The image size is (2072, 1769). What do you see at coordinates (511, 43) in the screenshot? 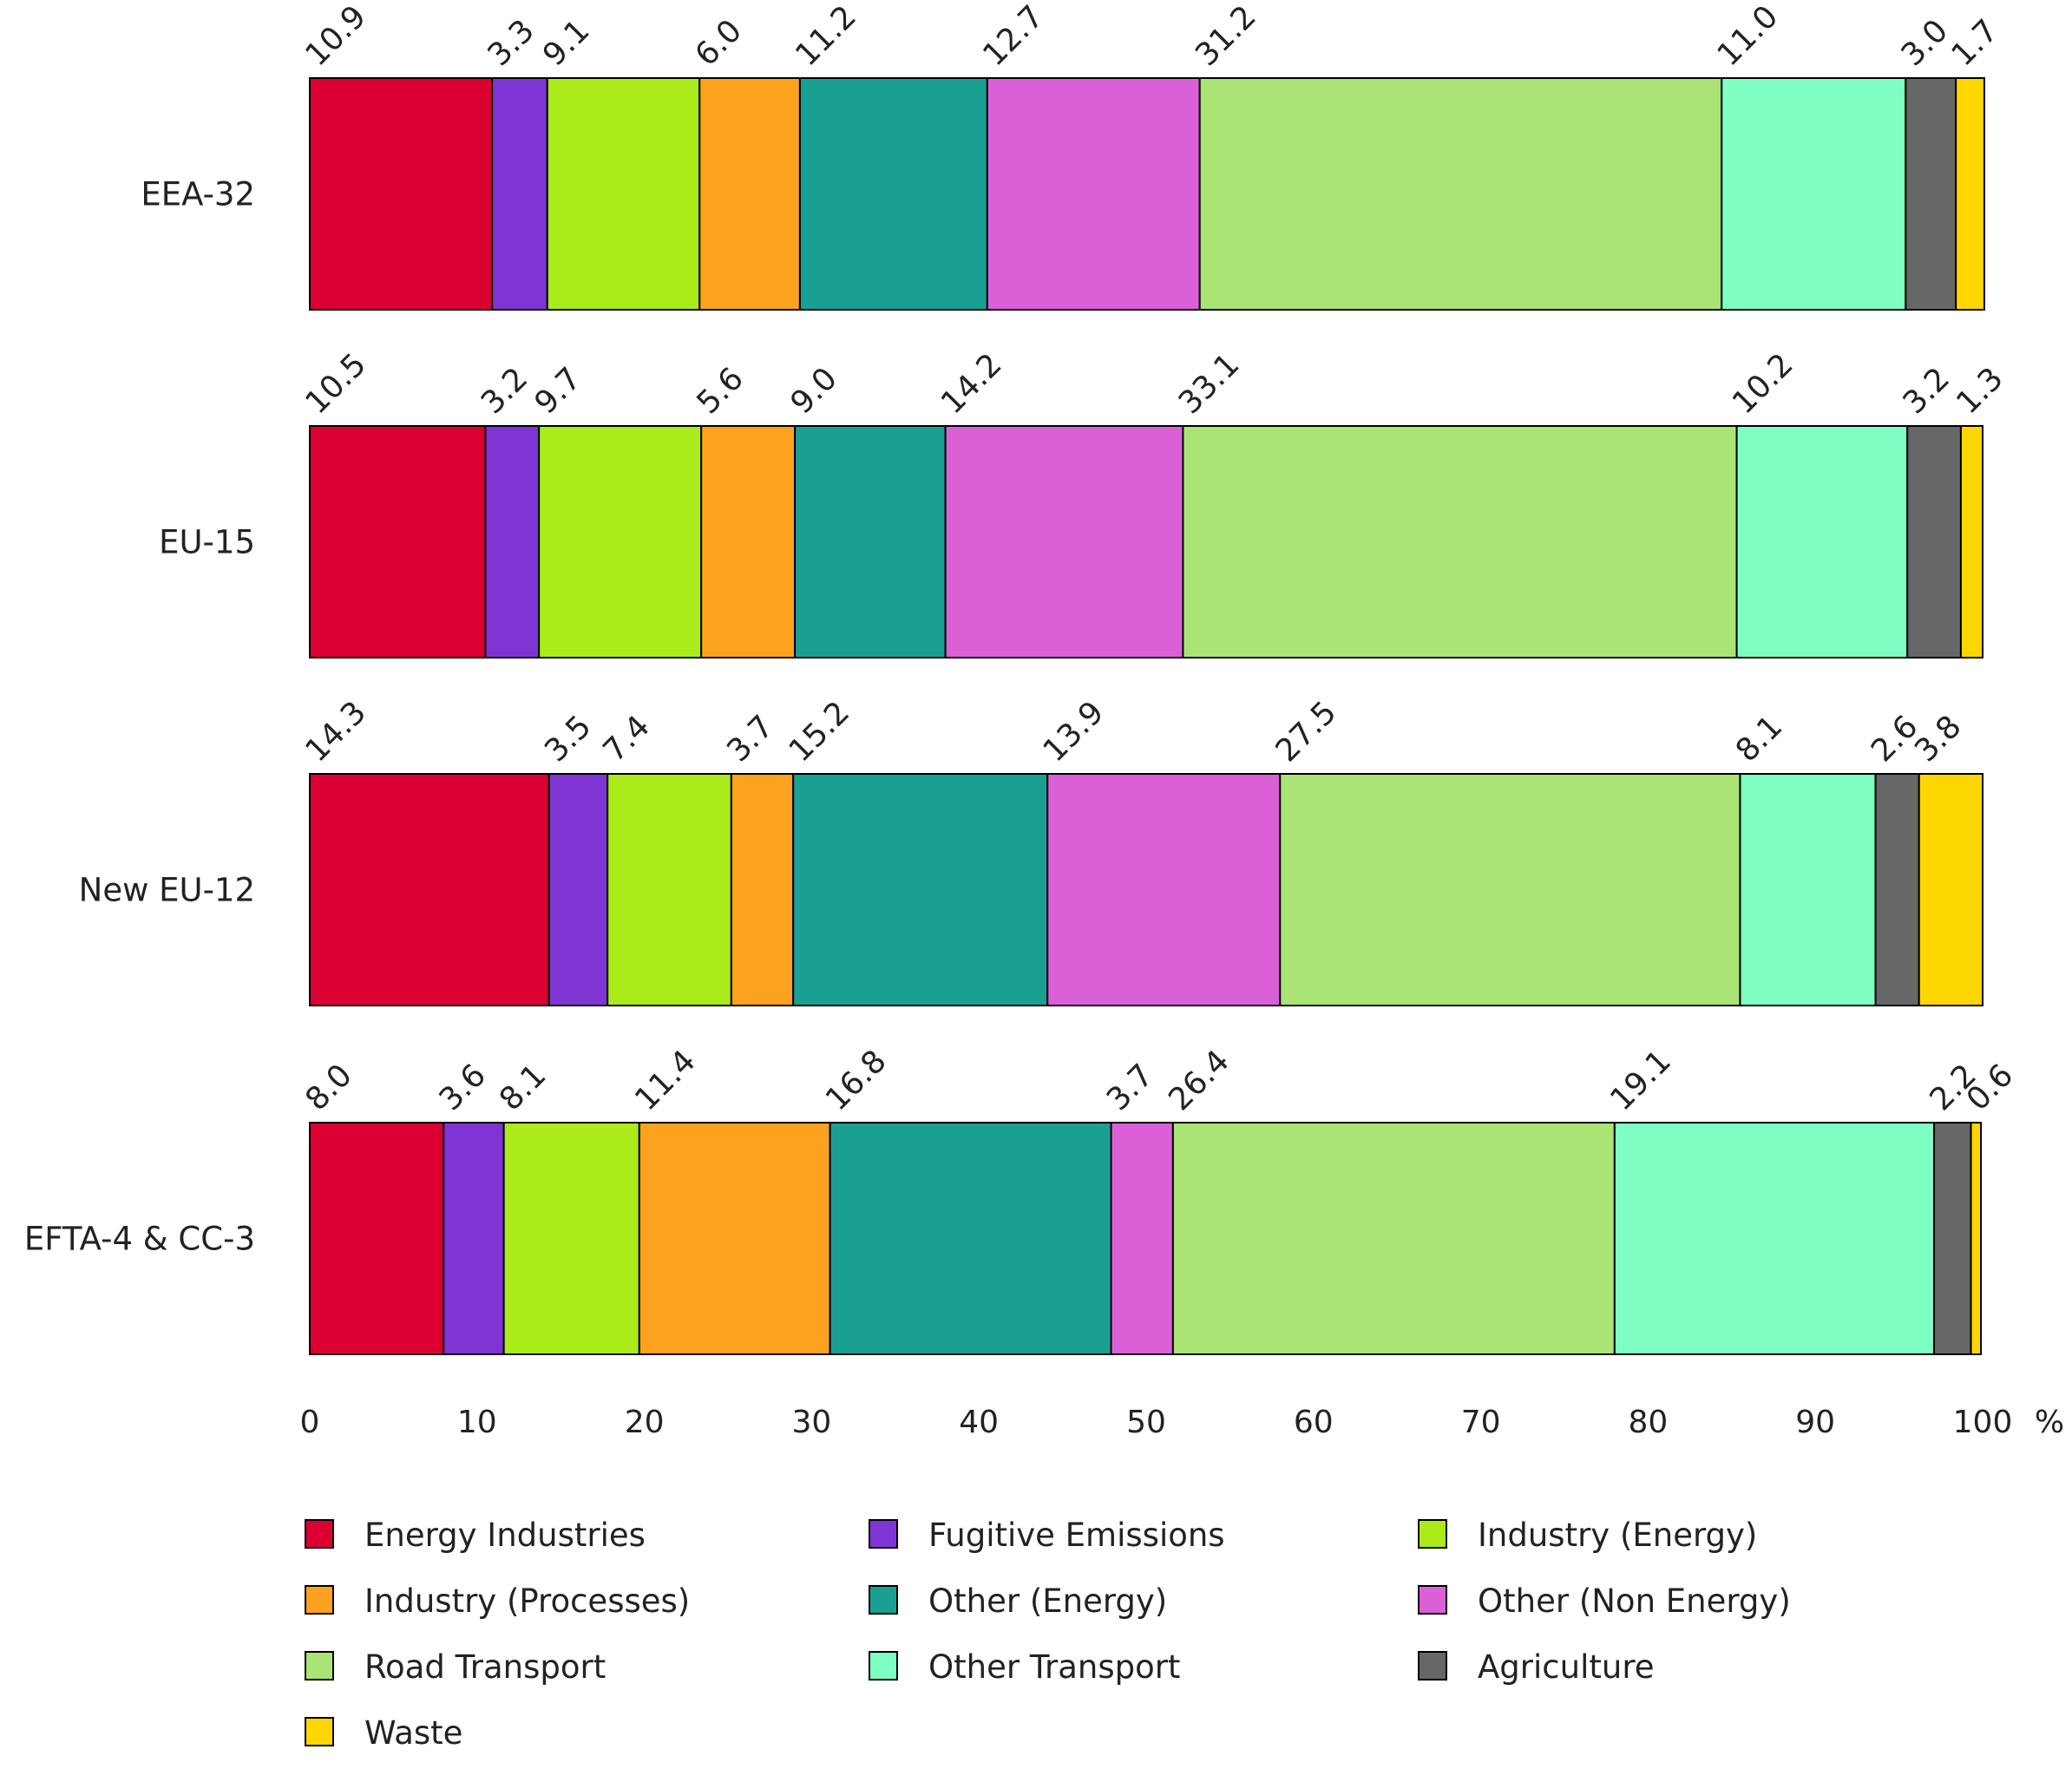
I see `data-label: 3.3` at bounding box center [511, 43].